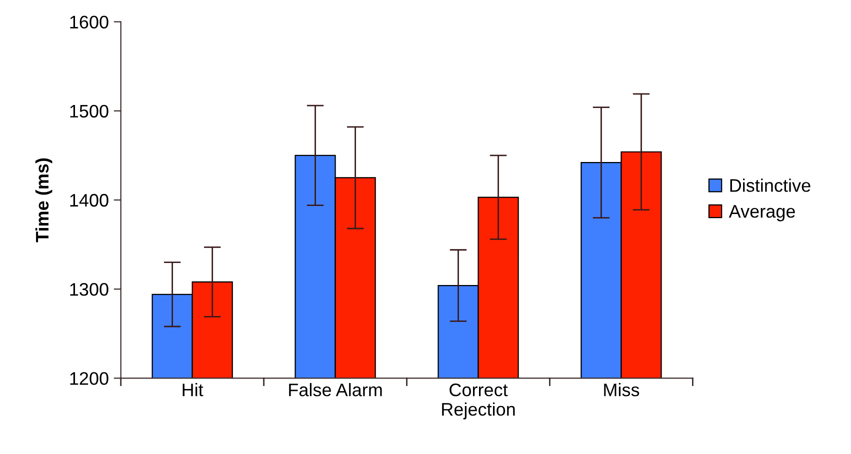 The image size is (851, 454). What do you see at coordinates (89, 378) in the screenshot?
I see `y-tick-label: 1200` at bounding box center [89, 378].